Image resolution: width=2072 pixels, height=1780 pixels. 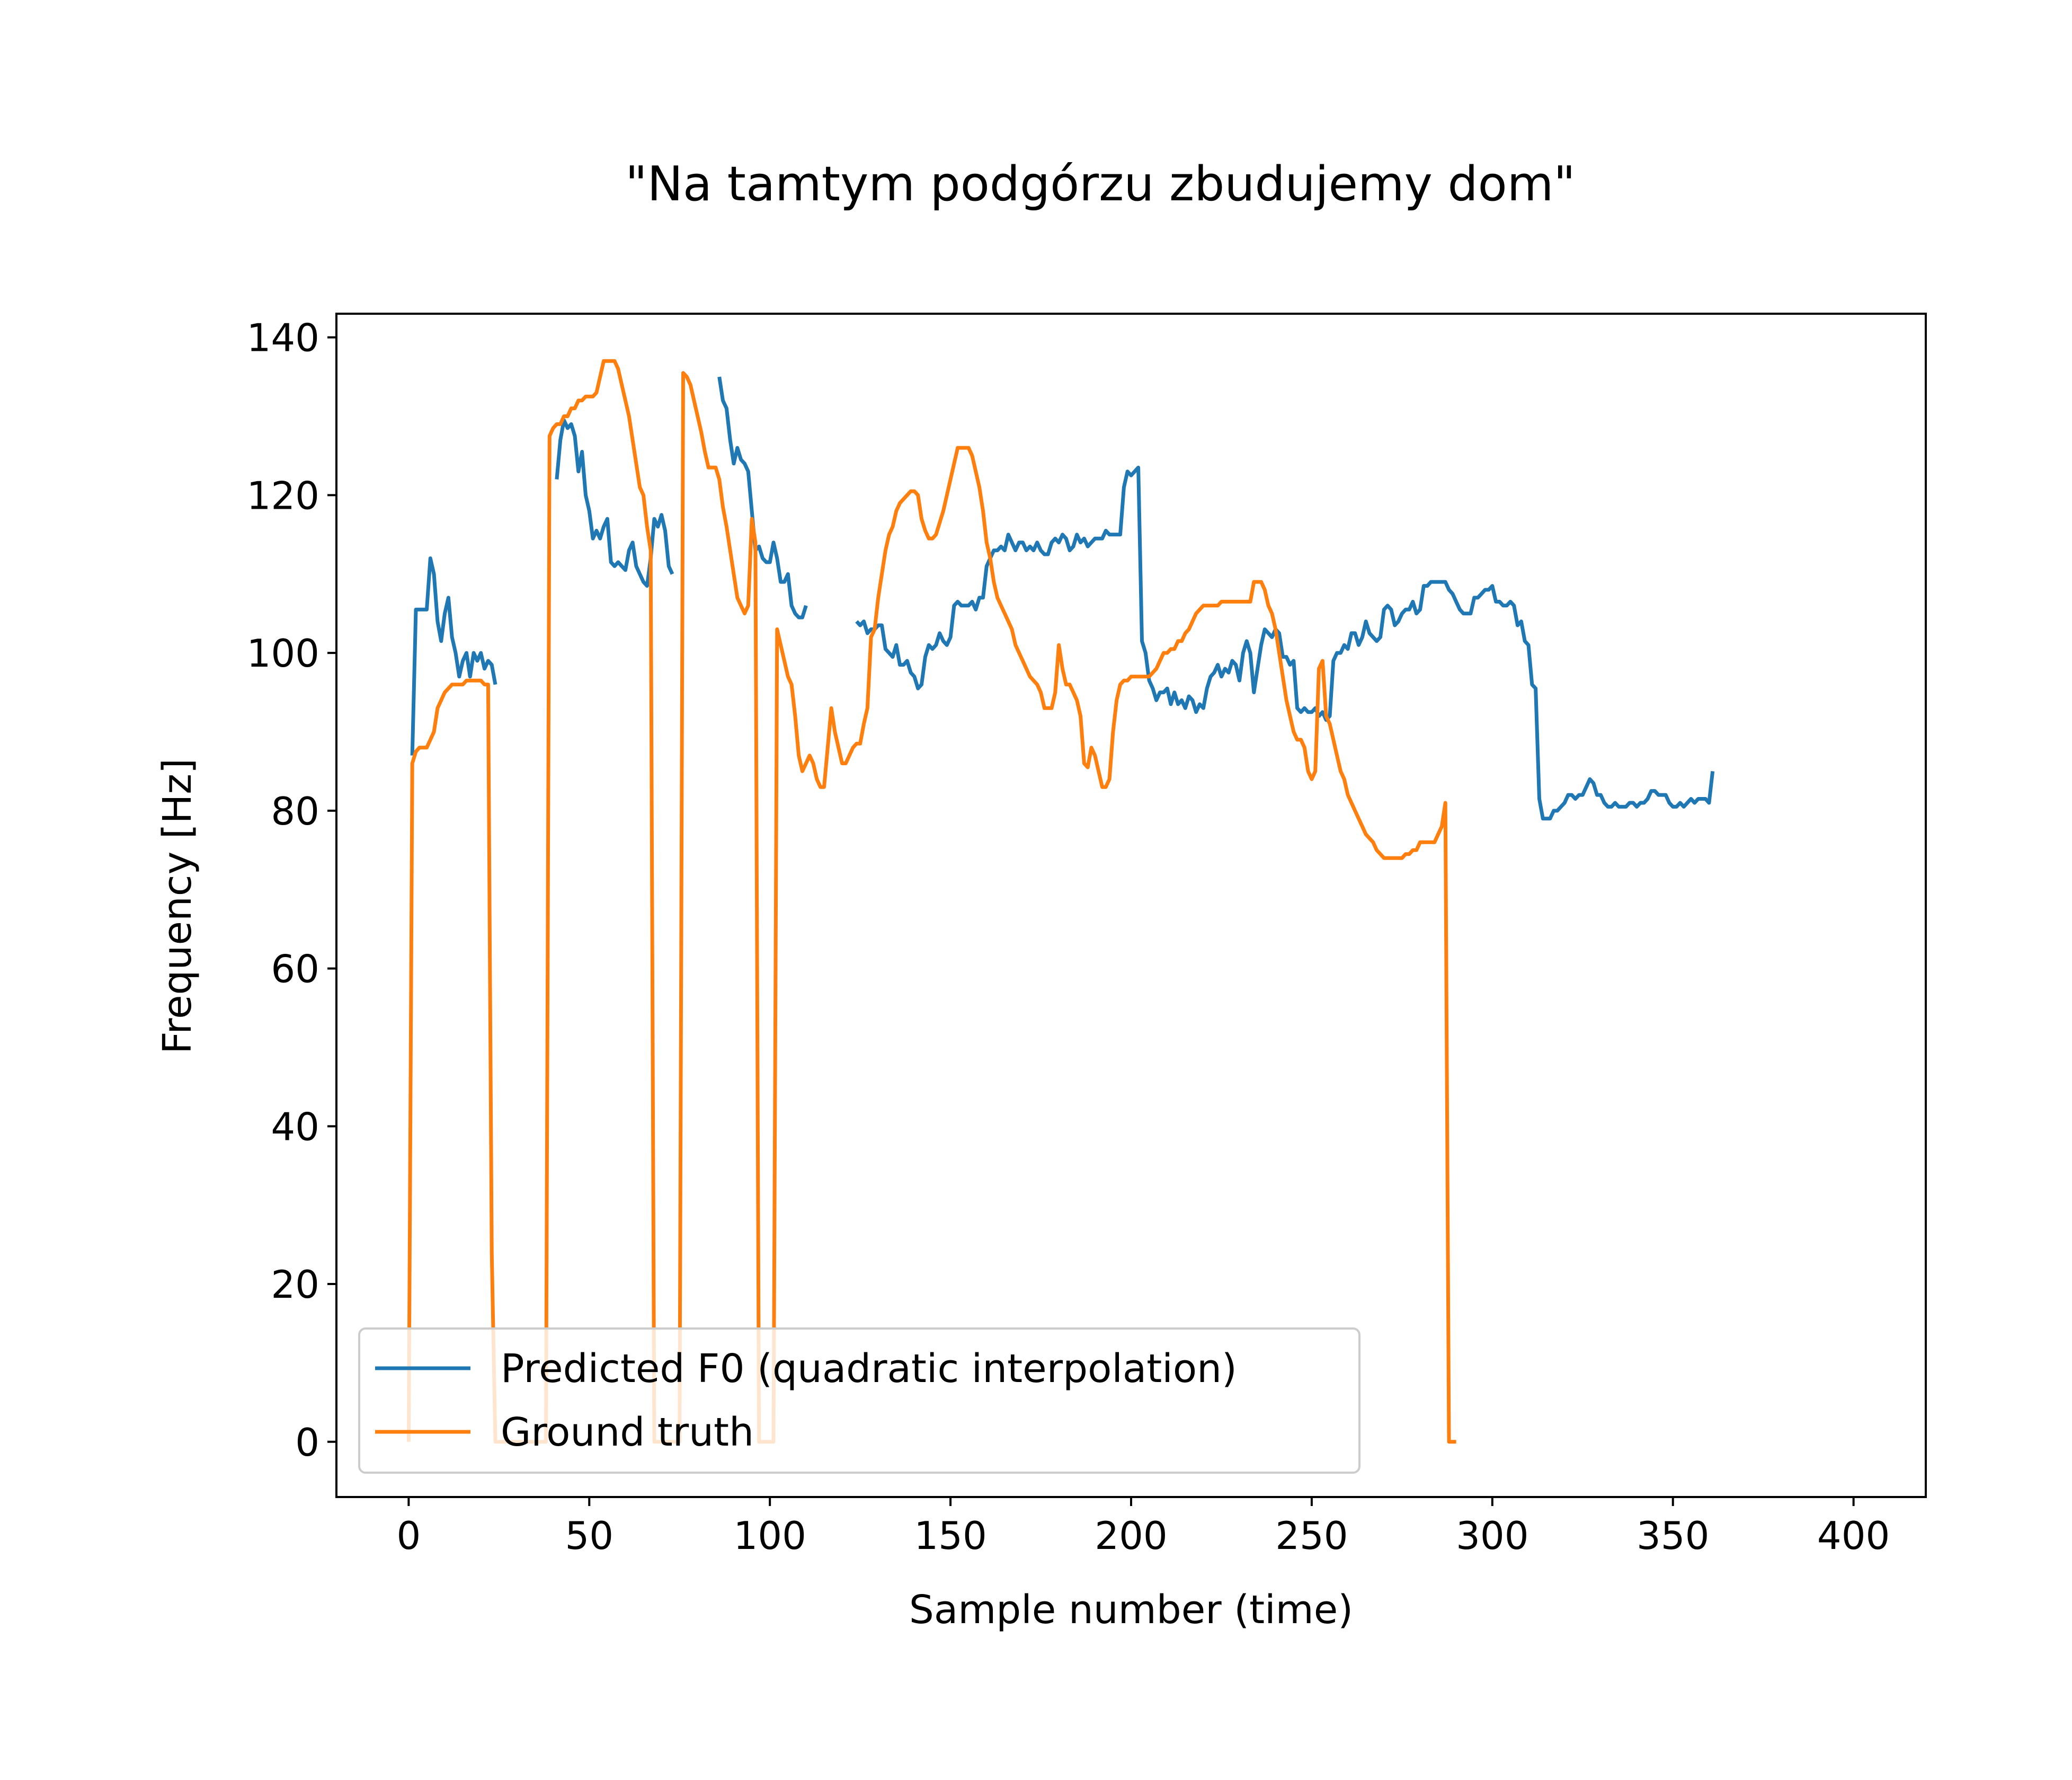 I want to click on x-tick-label: 400, so click(x=1853, y=1535).